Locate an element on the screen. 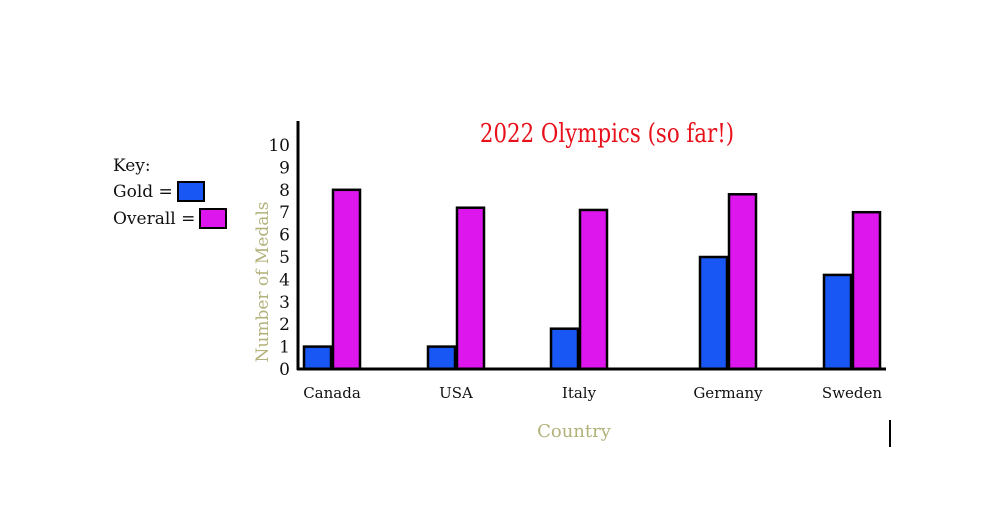 The height and width of the screenshot is (519, 982). bar-overall-germany is located at coordinates (742, 282).